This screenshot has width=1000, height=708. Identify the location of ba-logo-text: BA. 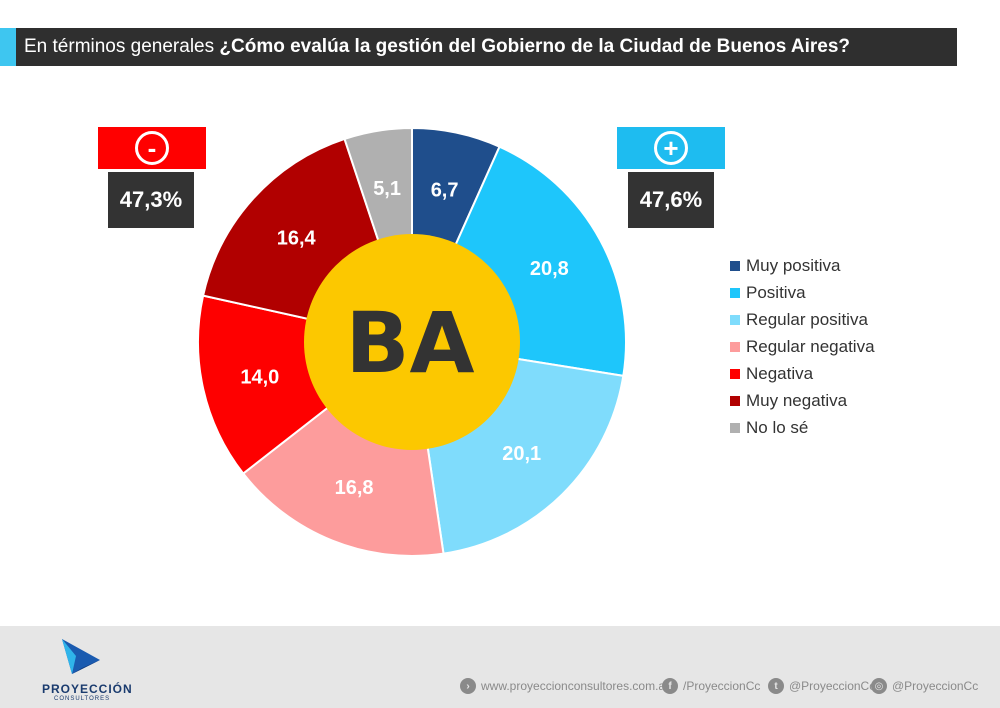
(409, 343).